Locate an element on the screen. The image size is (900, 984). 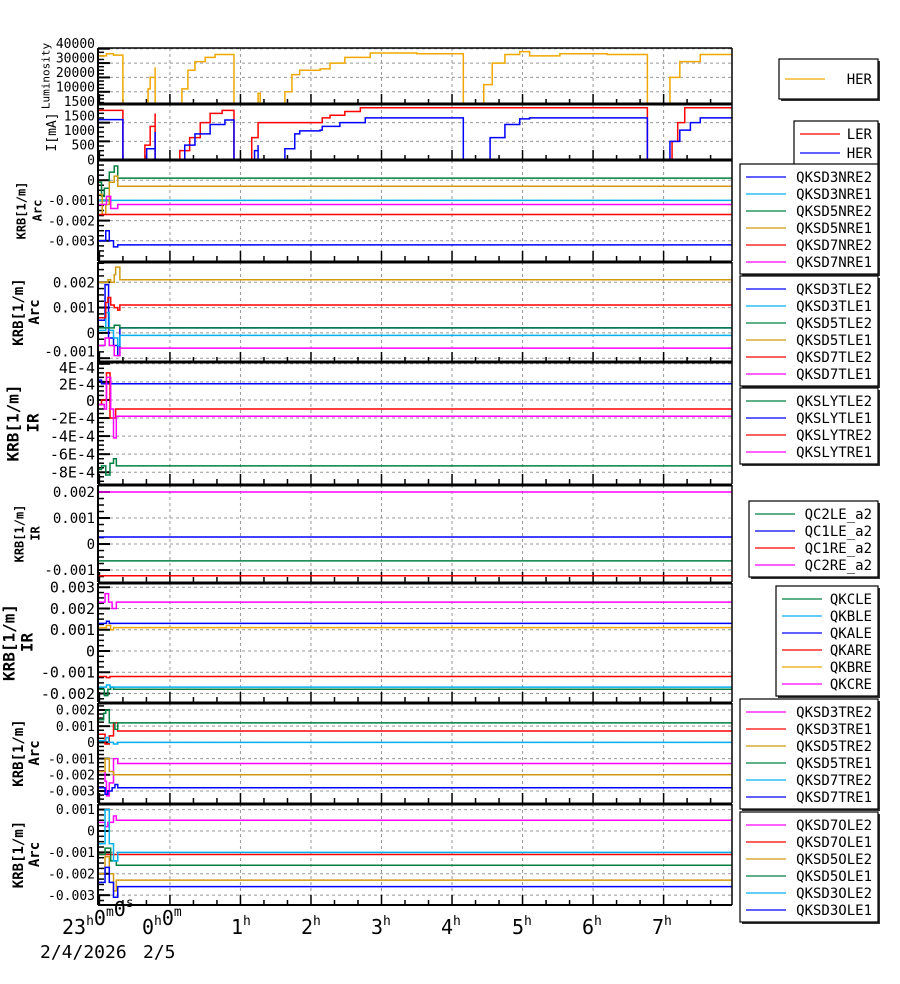
series-line-qksd3ole2 is located at coordinates (415, 835).